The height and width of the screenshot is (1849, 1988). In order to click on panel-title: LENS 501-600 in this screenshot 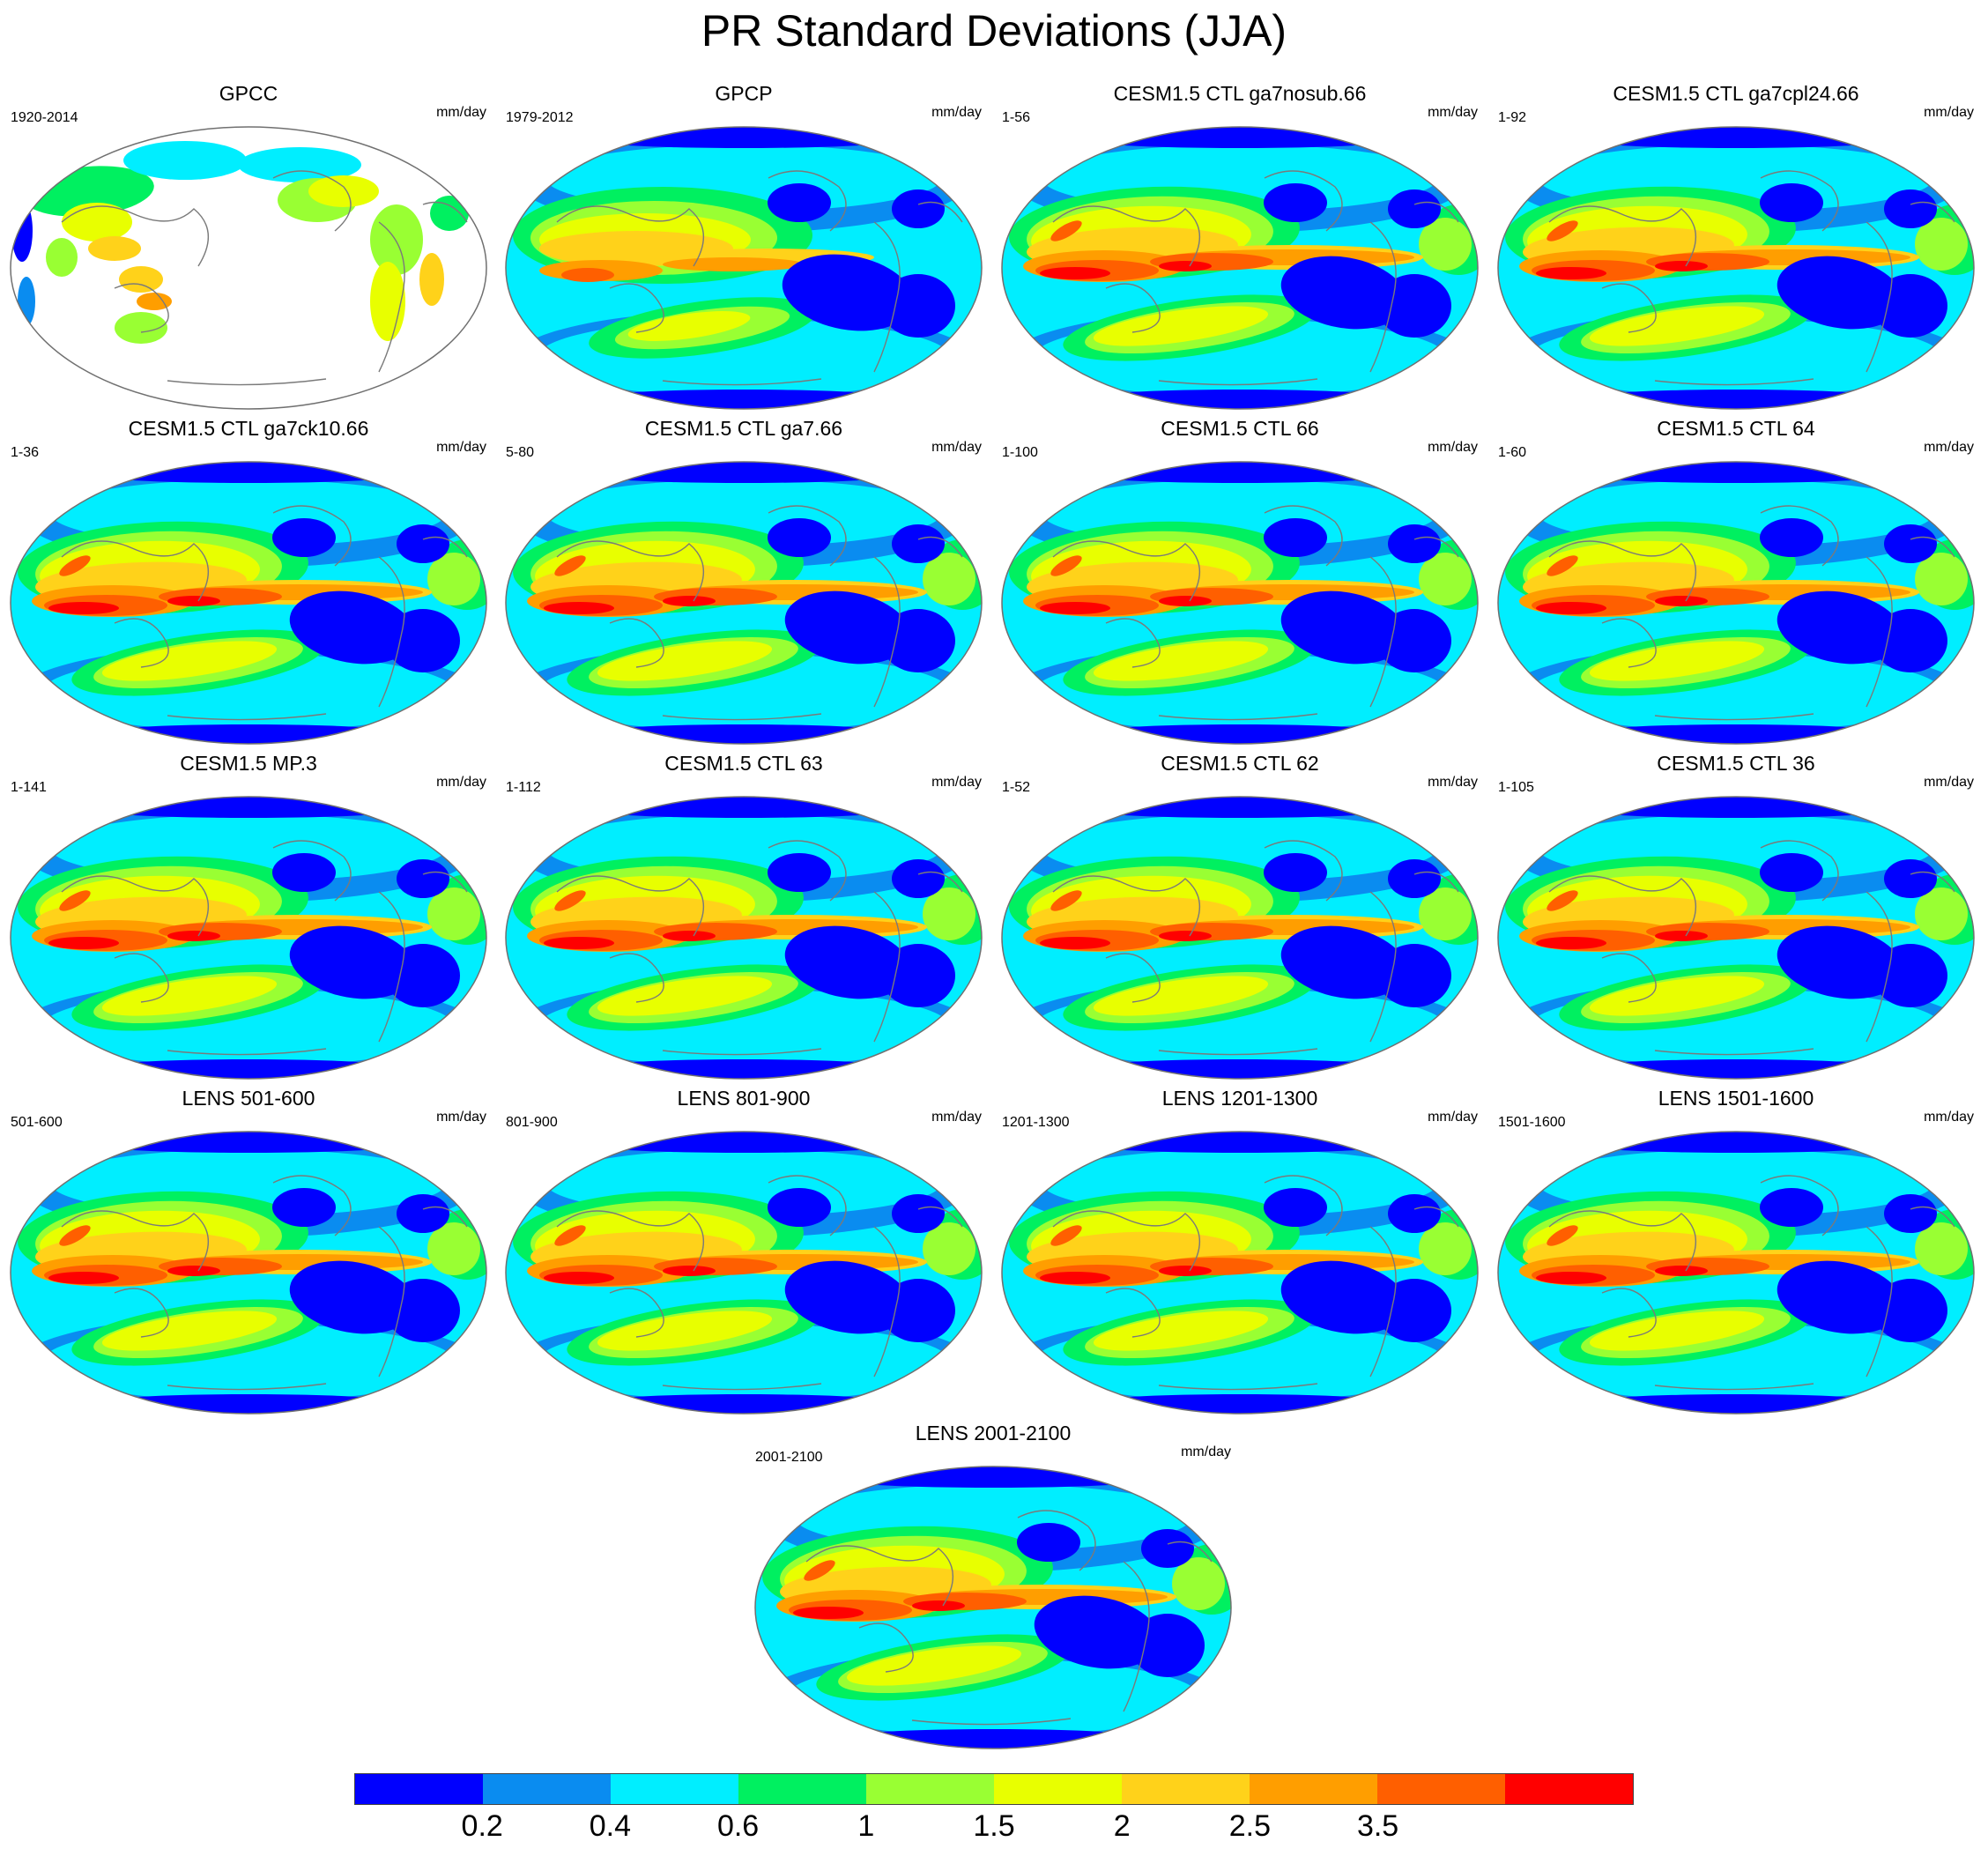, I will do `click(248, 1098)`.